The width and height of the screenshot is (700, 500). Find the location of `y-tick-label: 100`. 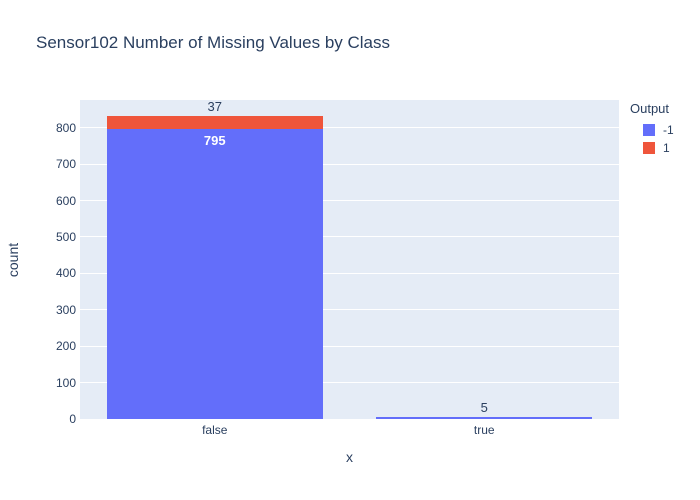

y-tick-label: 100 is located at coordinates (65, 382).